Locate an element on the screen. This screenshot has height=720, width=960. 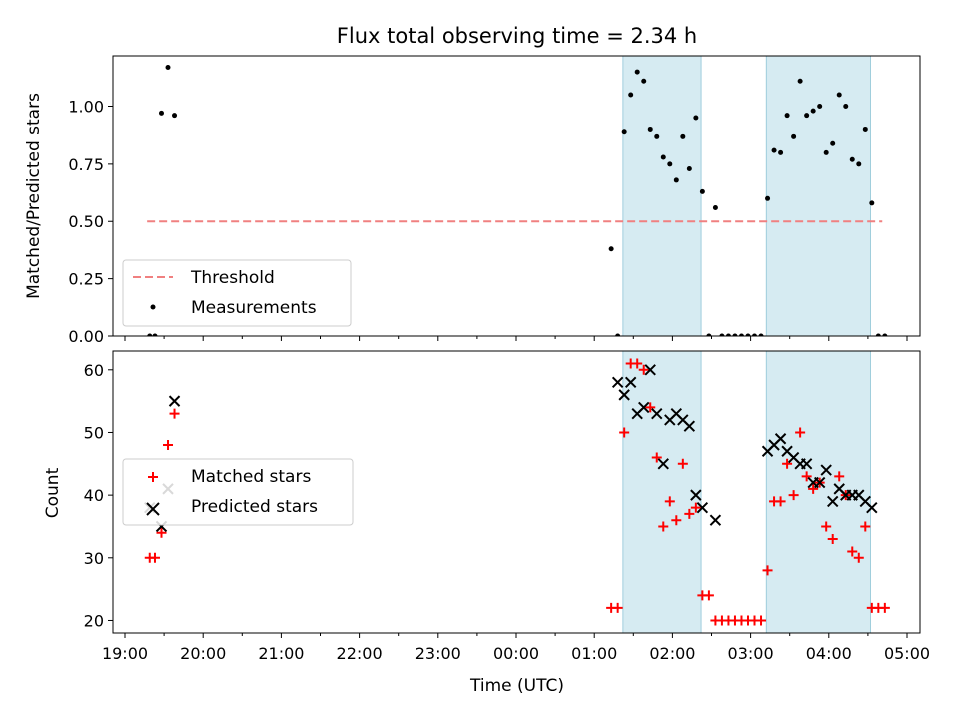
legend-top: Threshold Measurements is located at coordinates (237, 293).